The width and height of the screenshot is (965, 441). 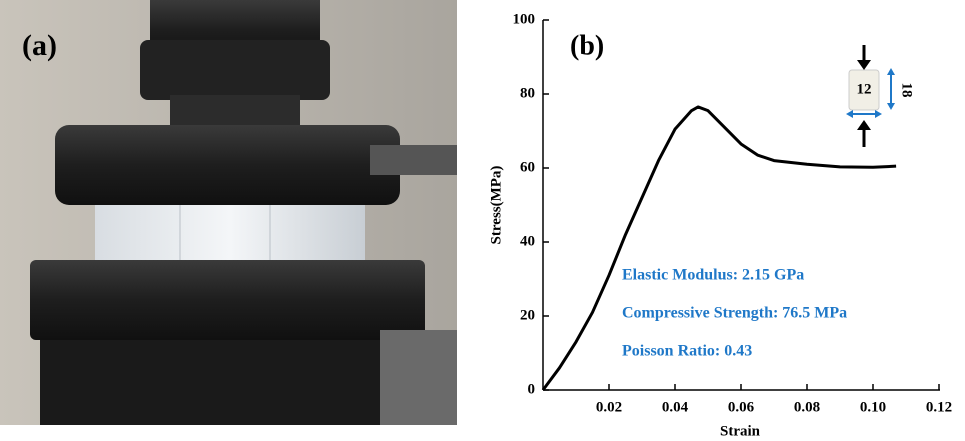 I want to click on y-axis-label: Stress(MPa), so click(x=496, y=205).